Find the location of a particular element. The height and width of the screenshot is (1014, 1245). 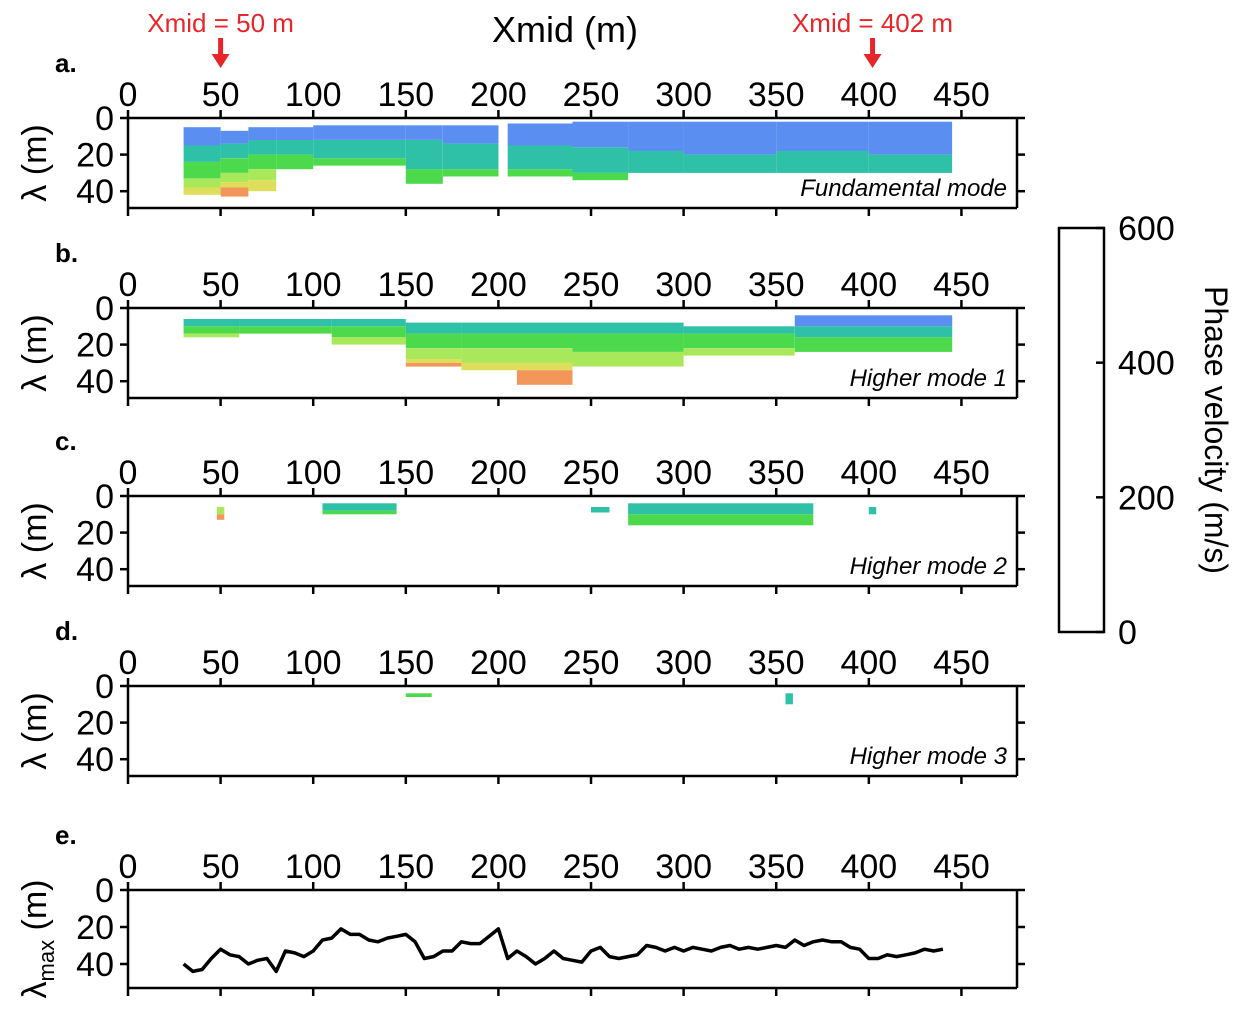

annotation-arrow-head is located at coordinates (221, 61).